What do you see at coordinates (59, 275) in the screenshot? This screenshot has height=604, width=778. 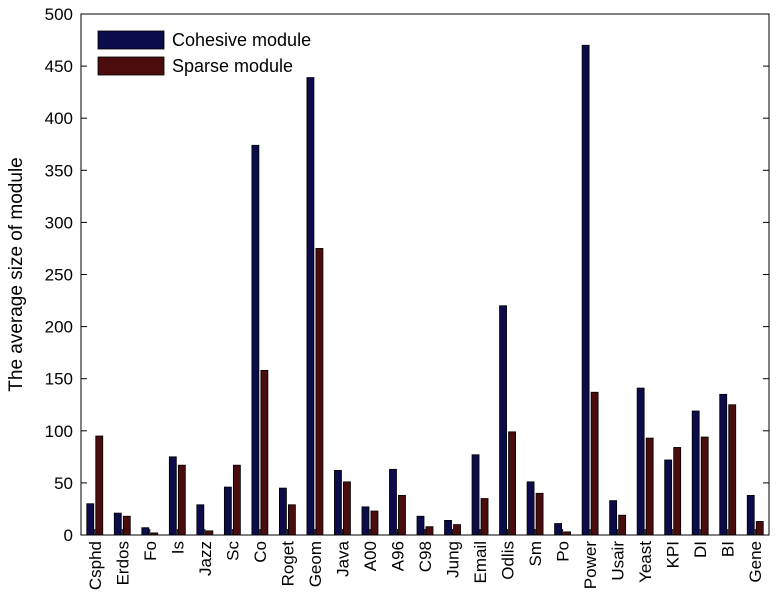 I see `y-tick-label: 250` at bounding box center [59, 275].